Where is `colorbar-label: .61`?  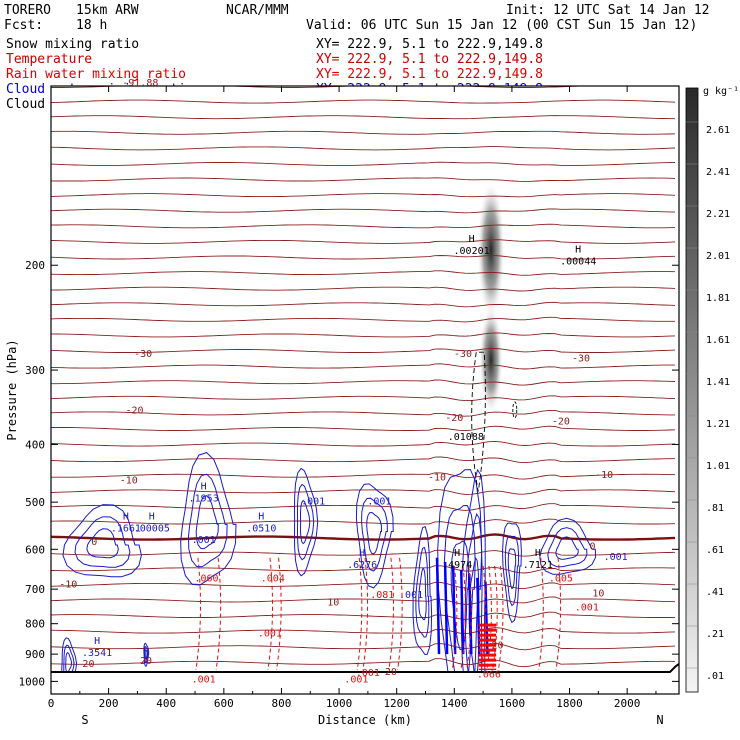
colorbar-label: .61 is located at coordinates (715, 550).